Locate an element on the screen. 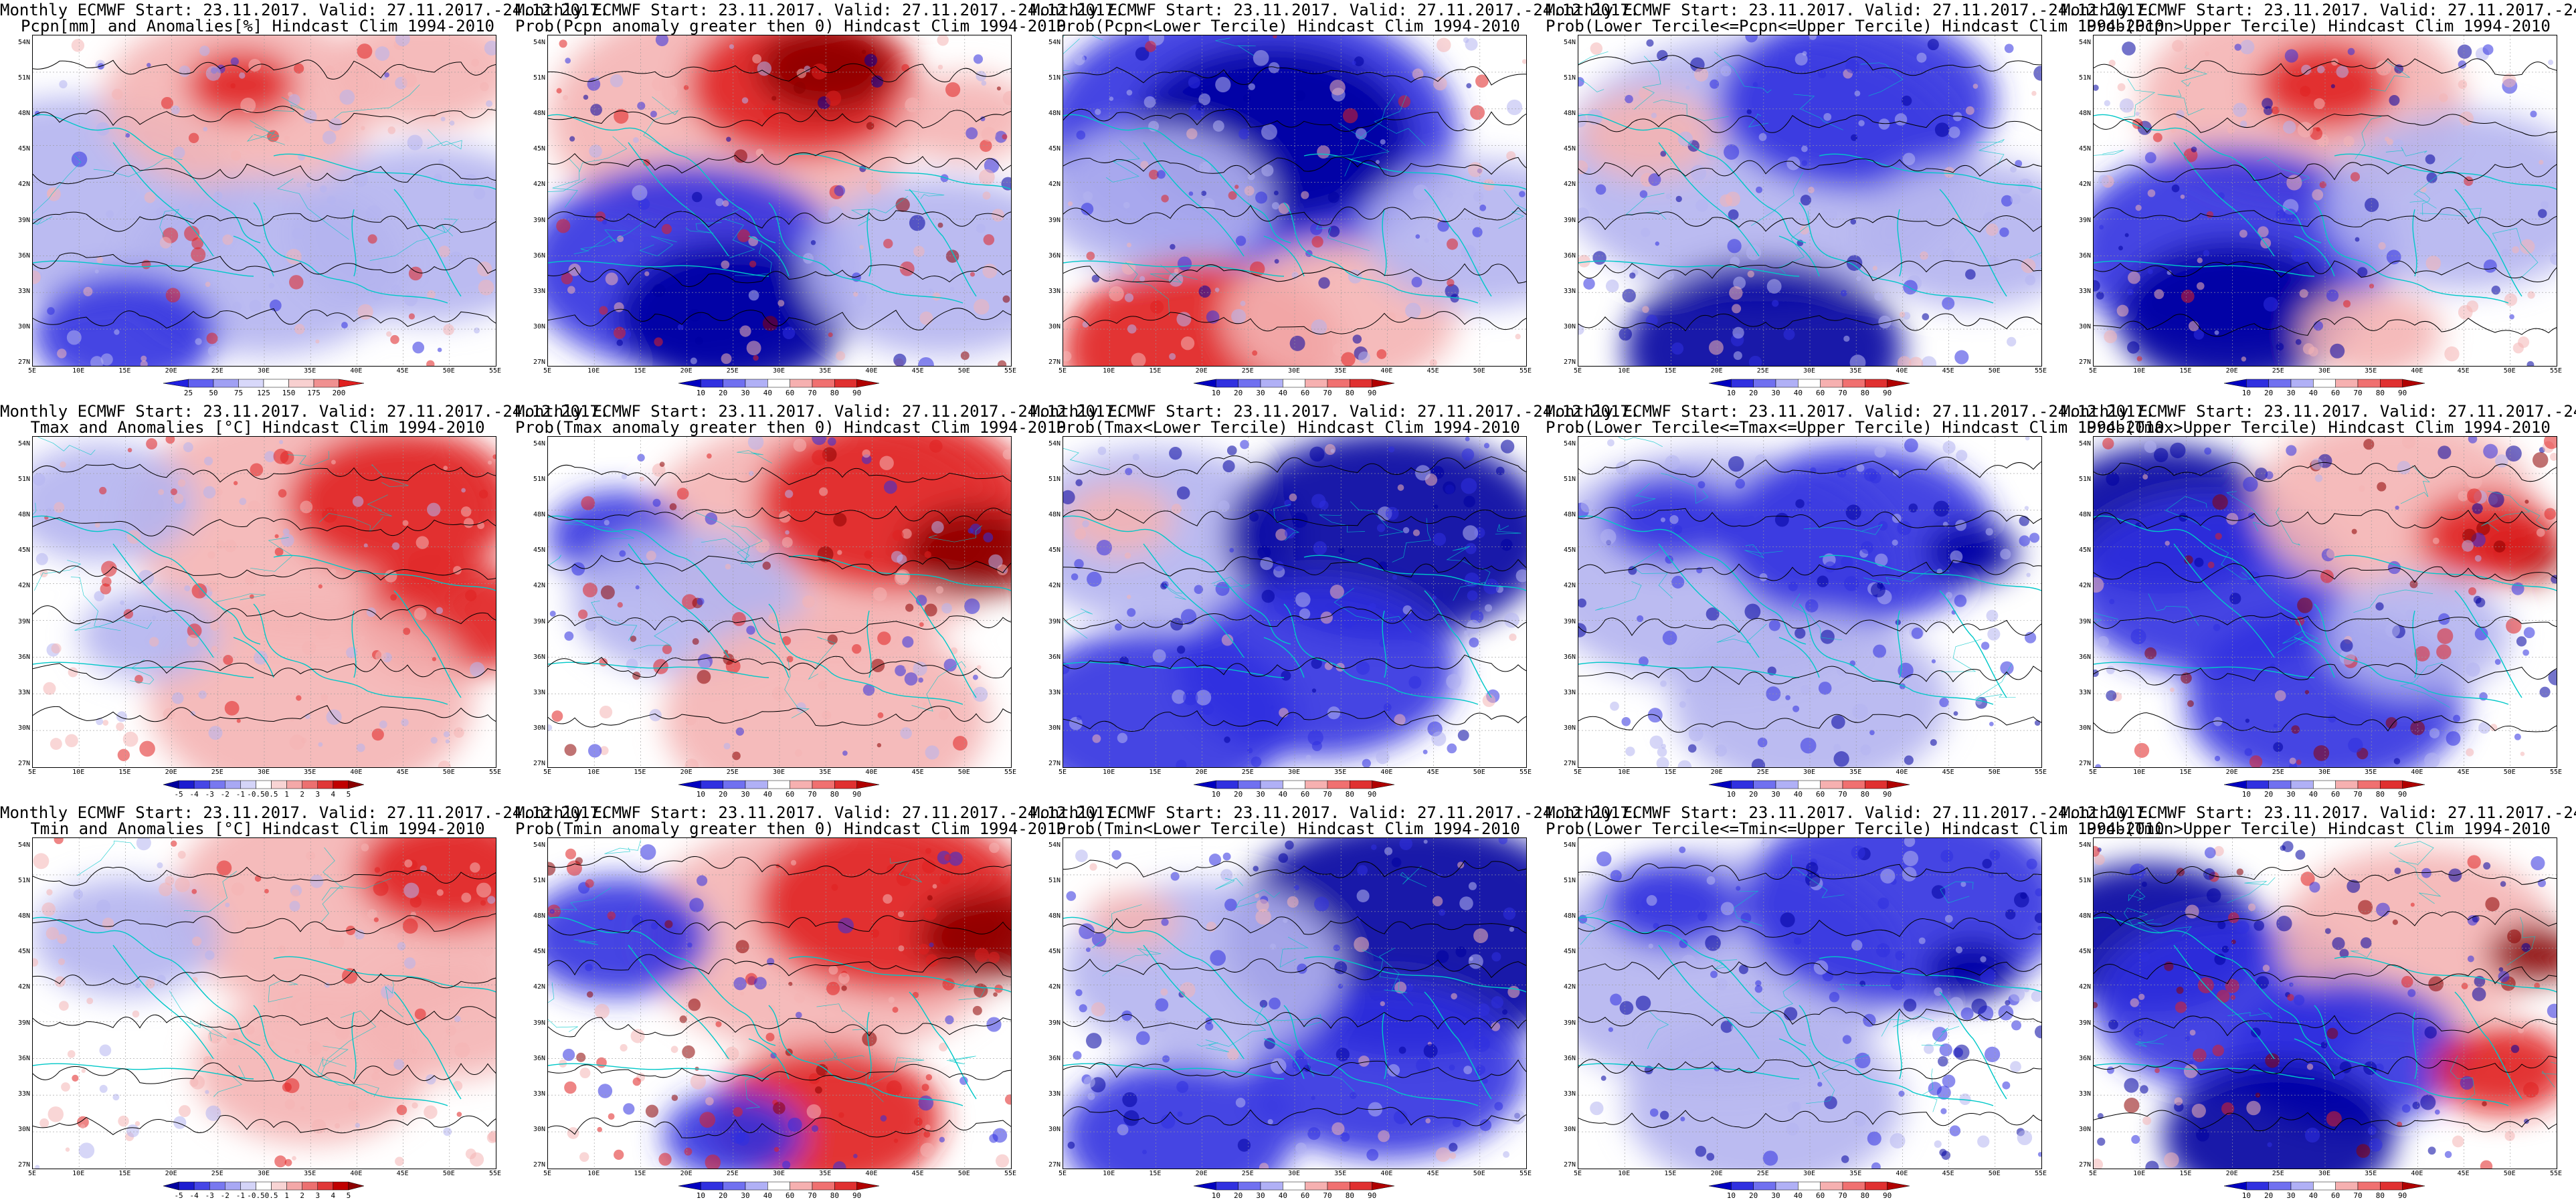 The height and width of the screenshot is (1204, 2576). longitude-label: 40E is located at coordinates (1902, 1173).